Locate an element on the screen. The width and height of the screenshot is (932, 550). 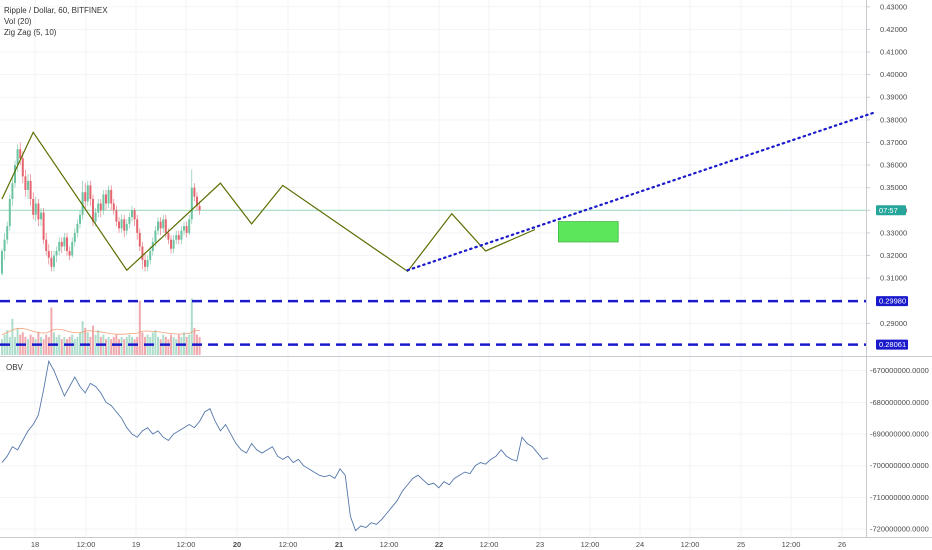
price-tick-label: 0.42000 is located at coordinates (893, 29).